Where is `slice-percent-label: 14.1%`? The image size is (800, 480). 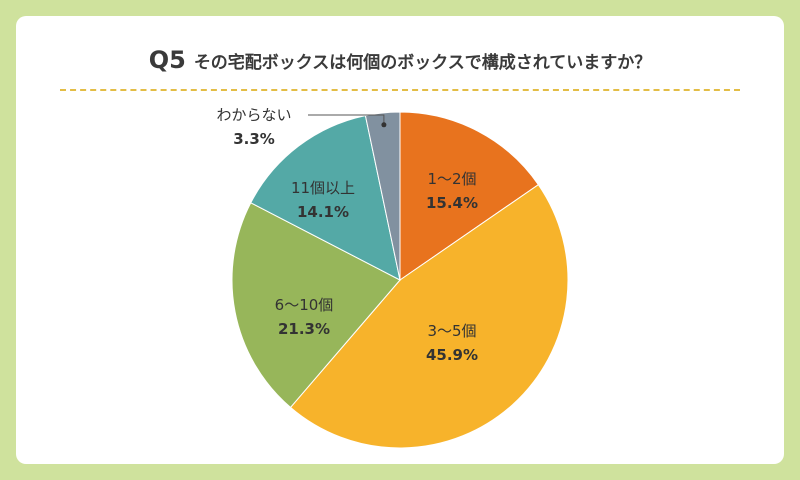 slice-percent-label: 14.1% is located at coordinates (323, 212).